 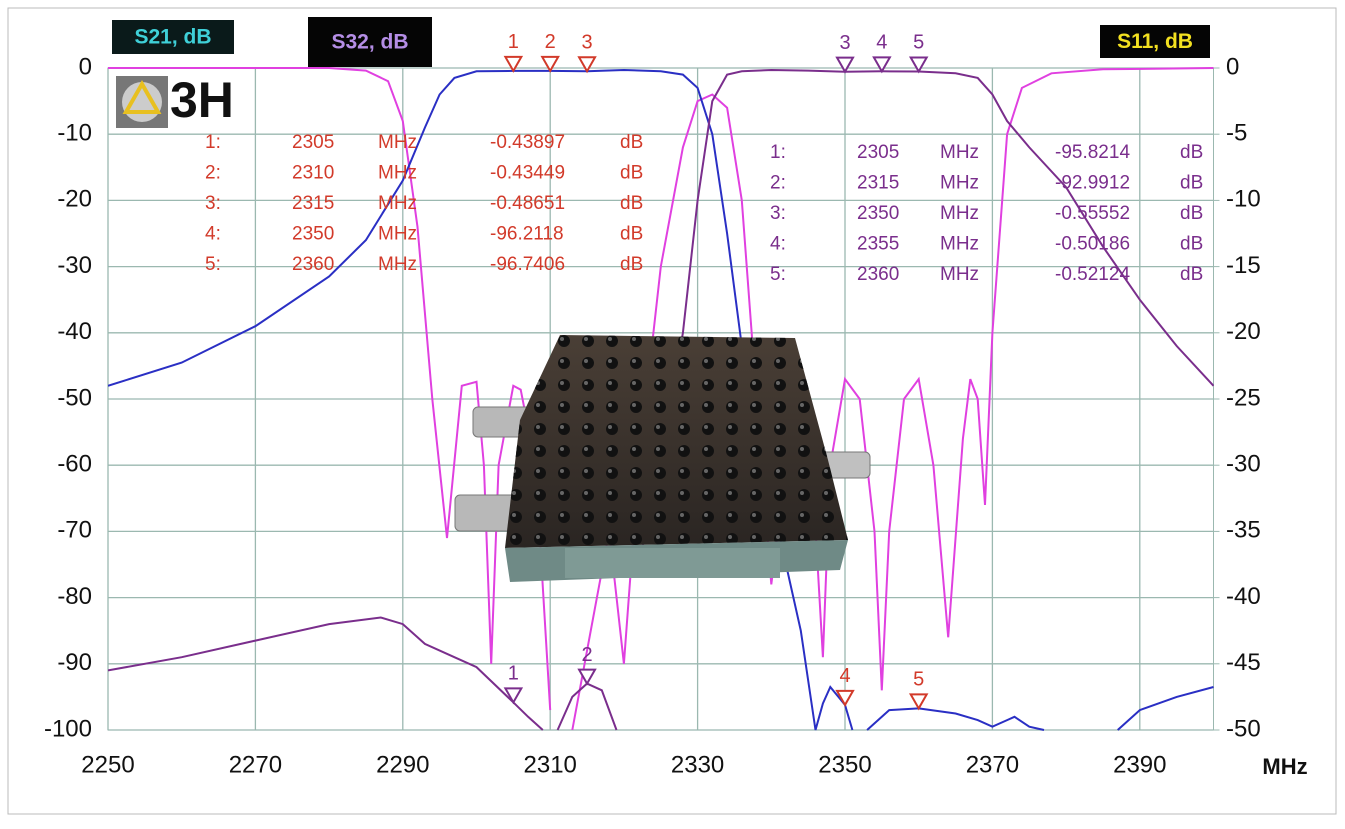 What do you see at coordinates (1243, 464) in the screenshot?
I see `y2-tick-label: -30` at bounding box center [1243, 464].